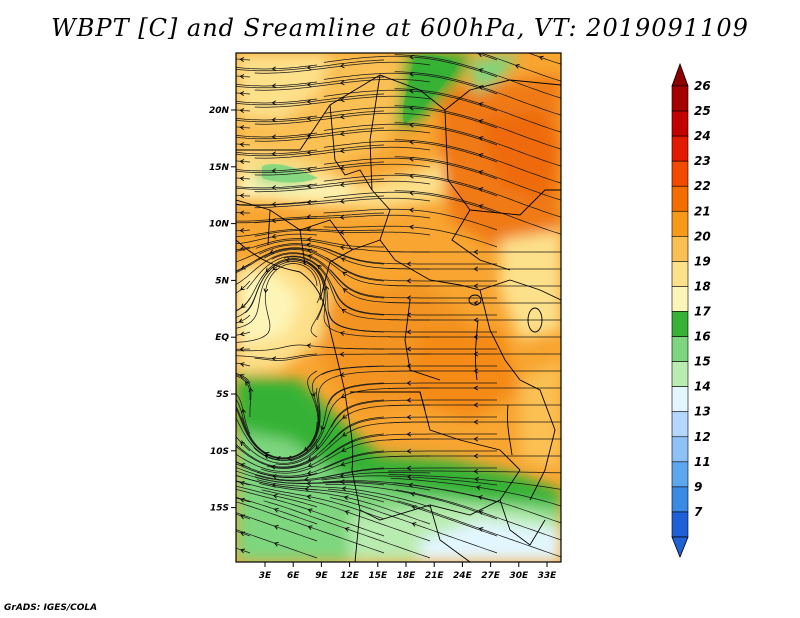  What do you see at coordinates (321, 576) in the screenshot?
I see `lon-tick-label: 9E` at bounding box center [321, 576].